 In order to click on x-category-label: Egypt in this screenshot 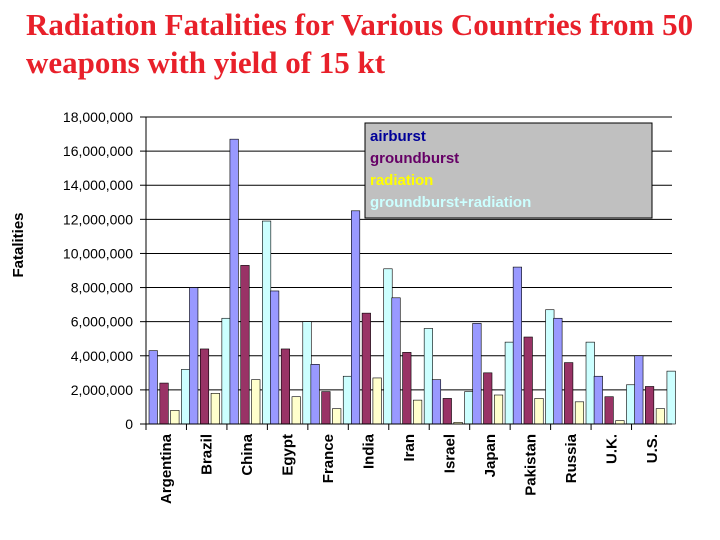, I will do `click(288, 455)`.